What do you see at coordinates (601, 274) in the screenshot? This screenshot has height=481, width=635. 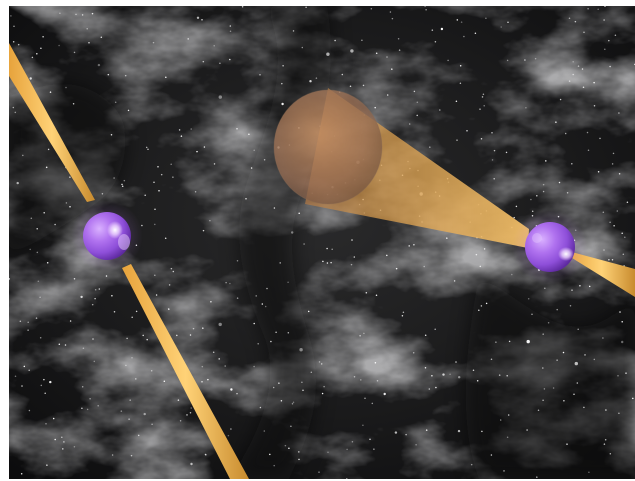 I see `right-pulsar-side-beam` at bounding box center [601, 274].